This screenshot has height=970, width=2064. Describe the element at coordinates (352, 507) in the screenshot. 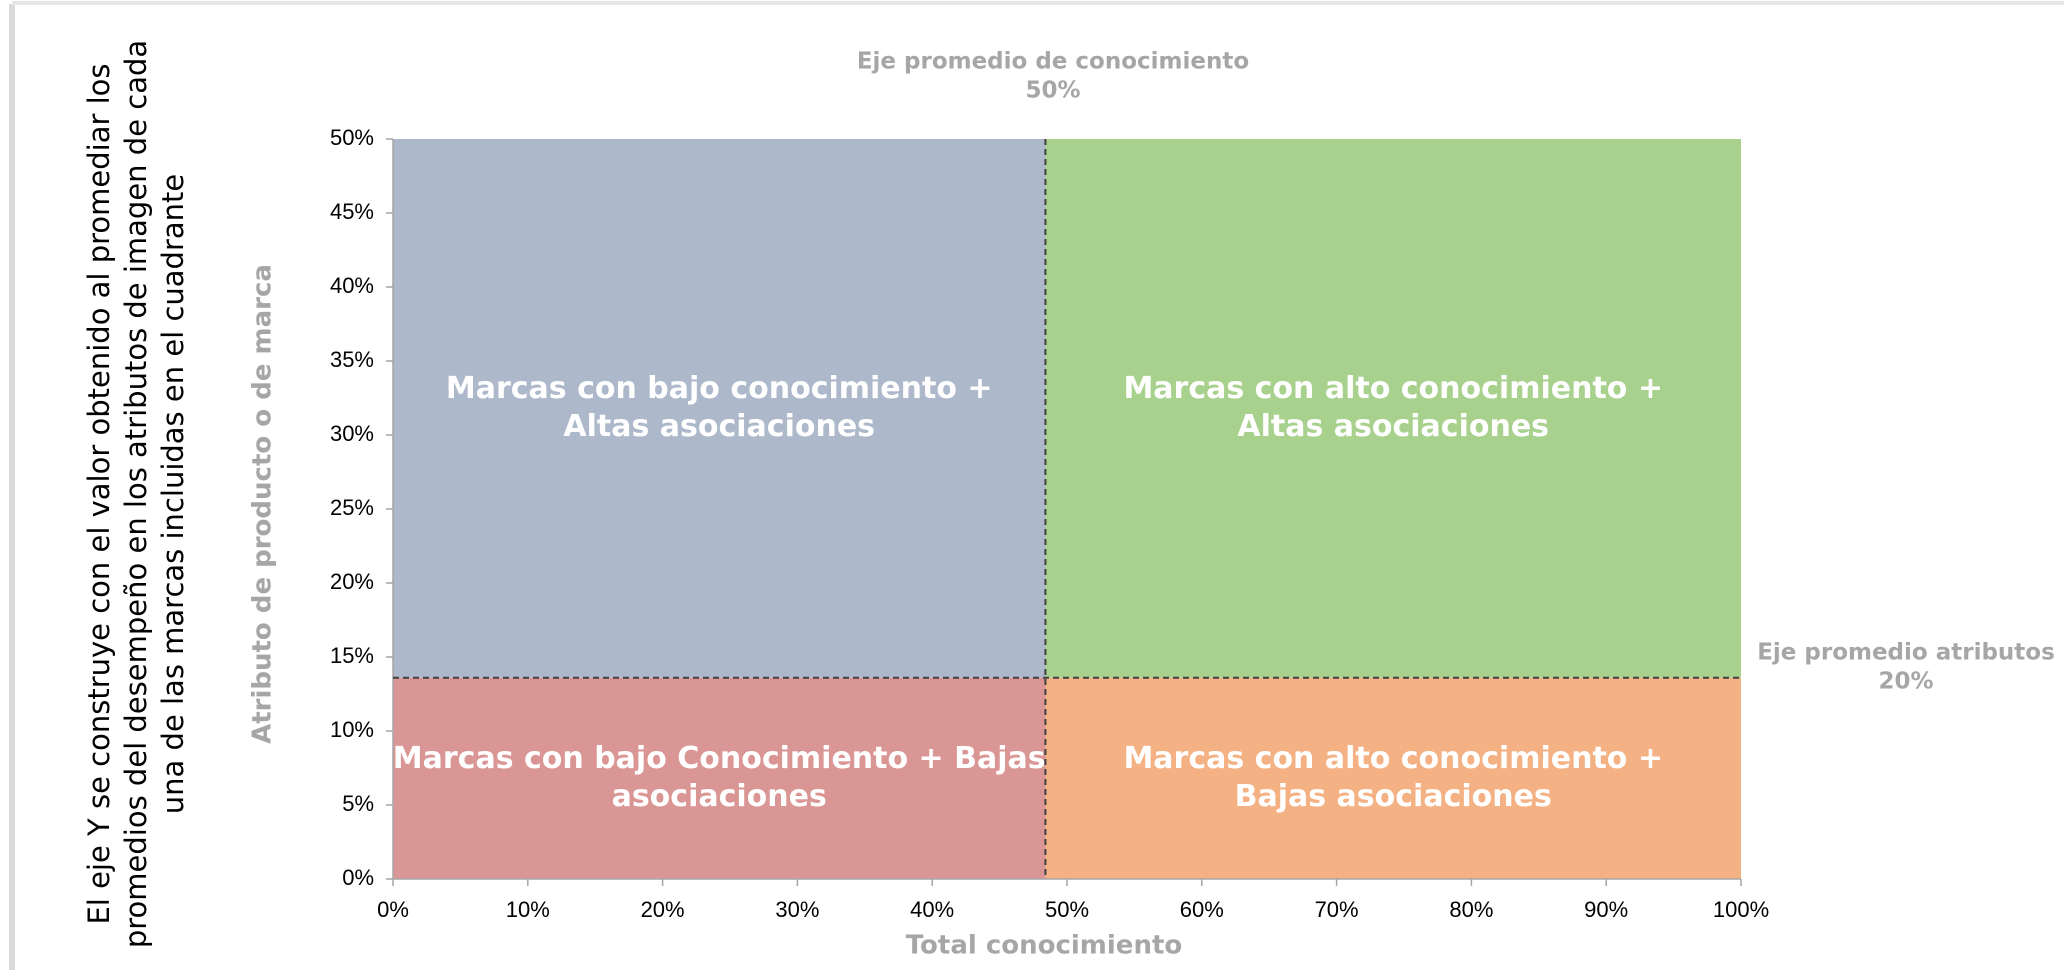

I see `y-tick-label: 25%` at that location.